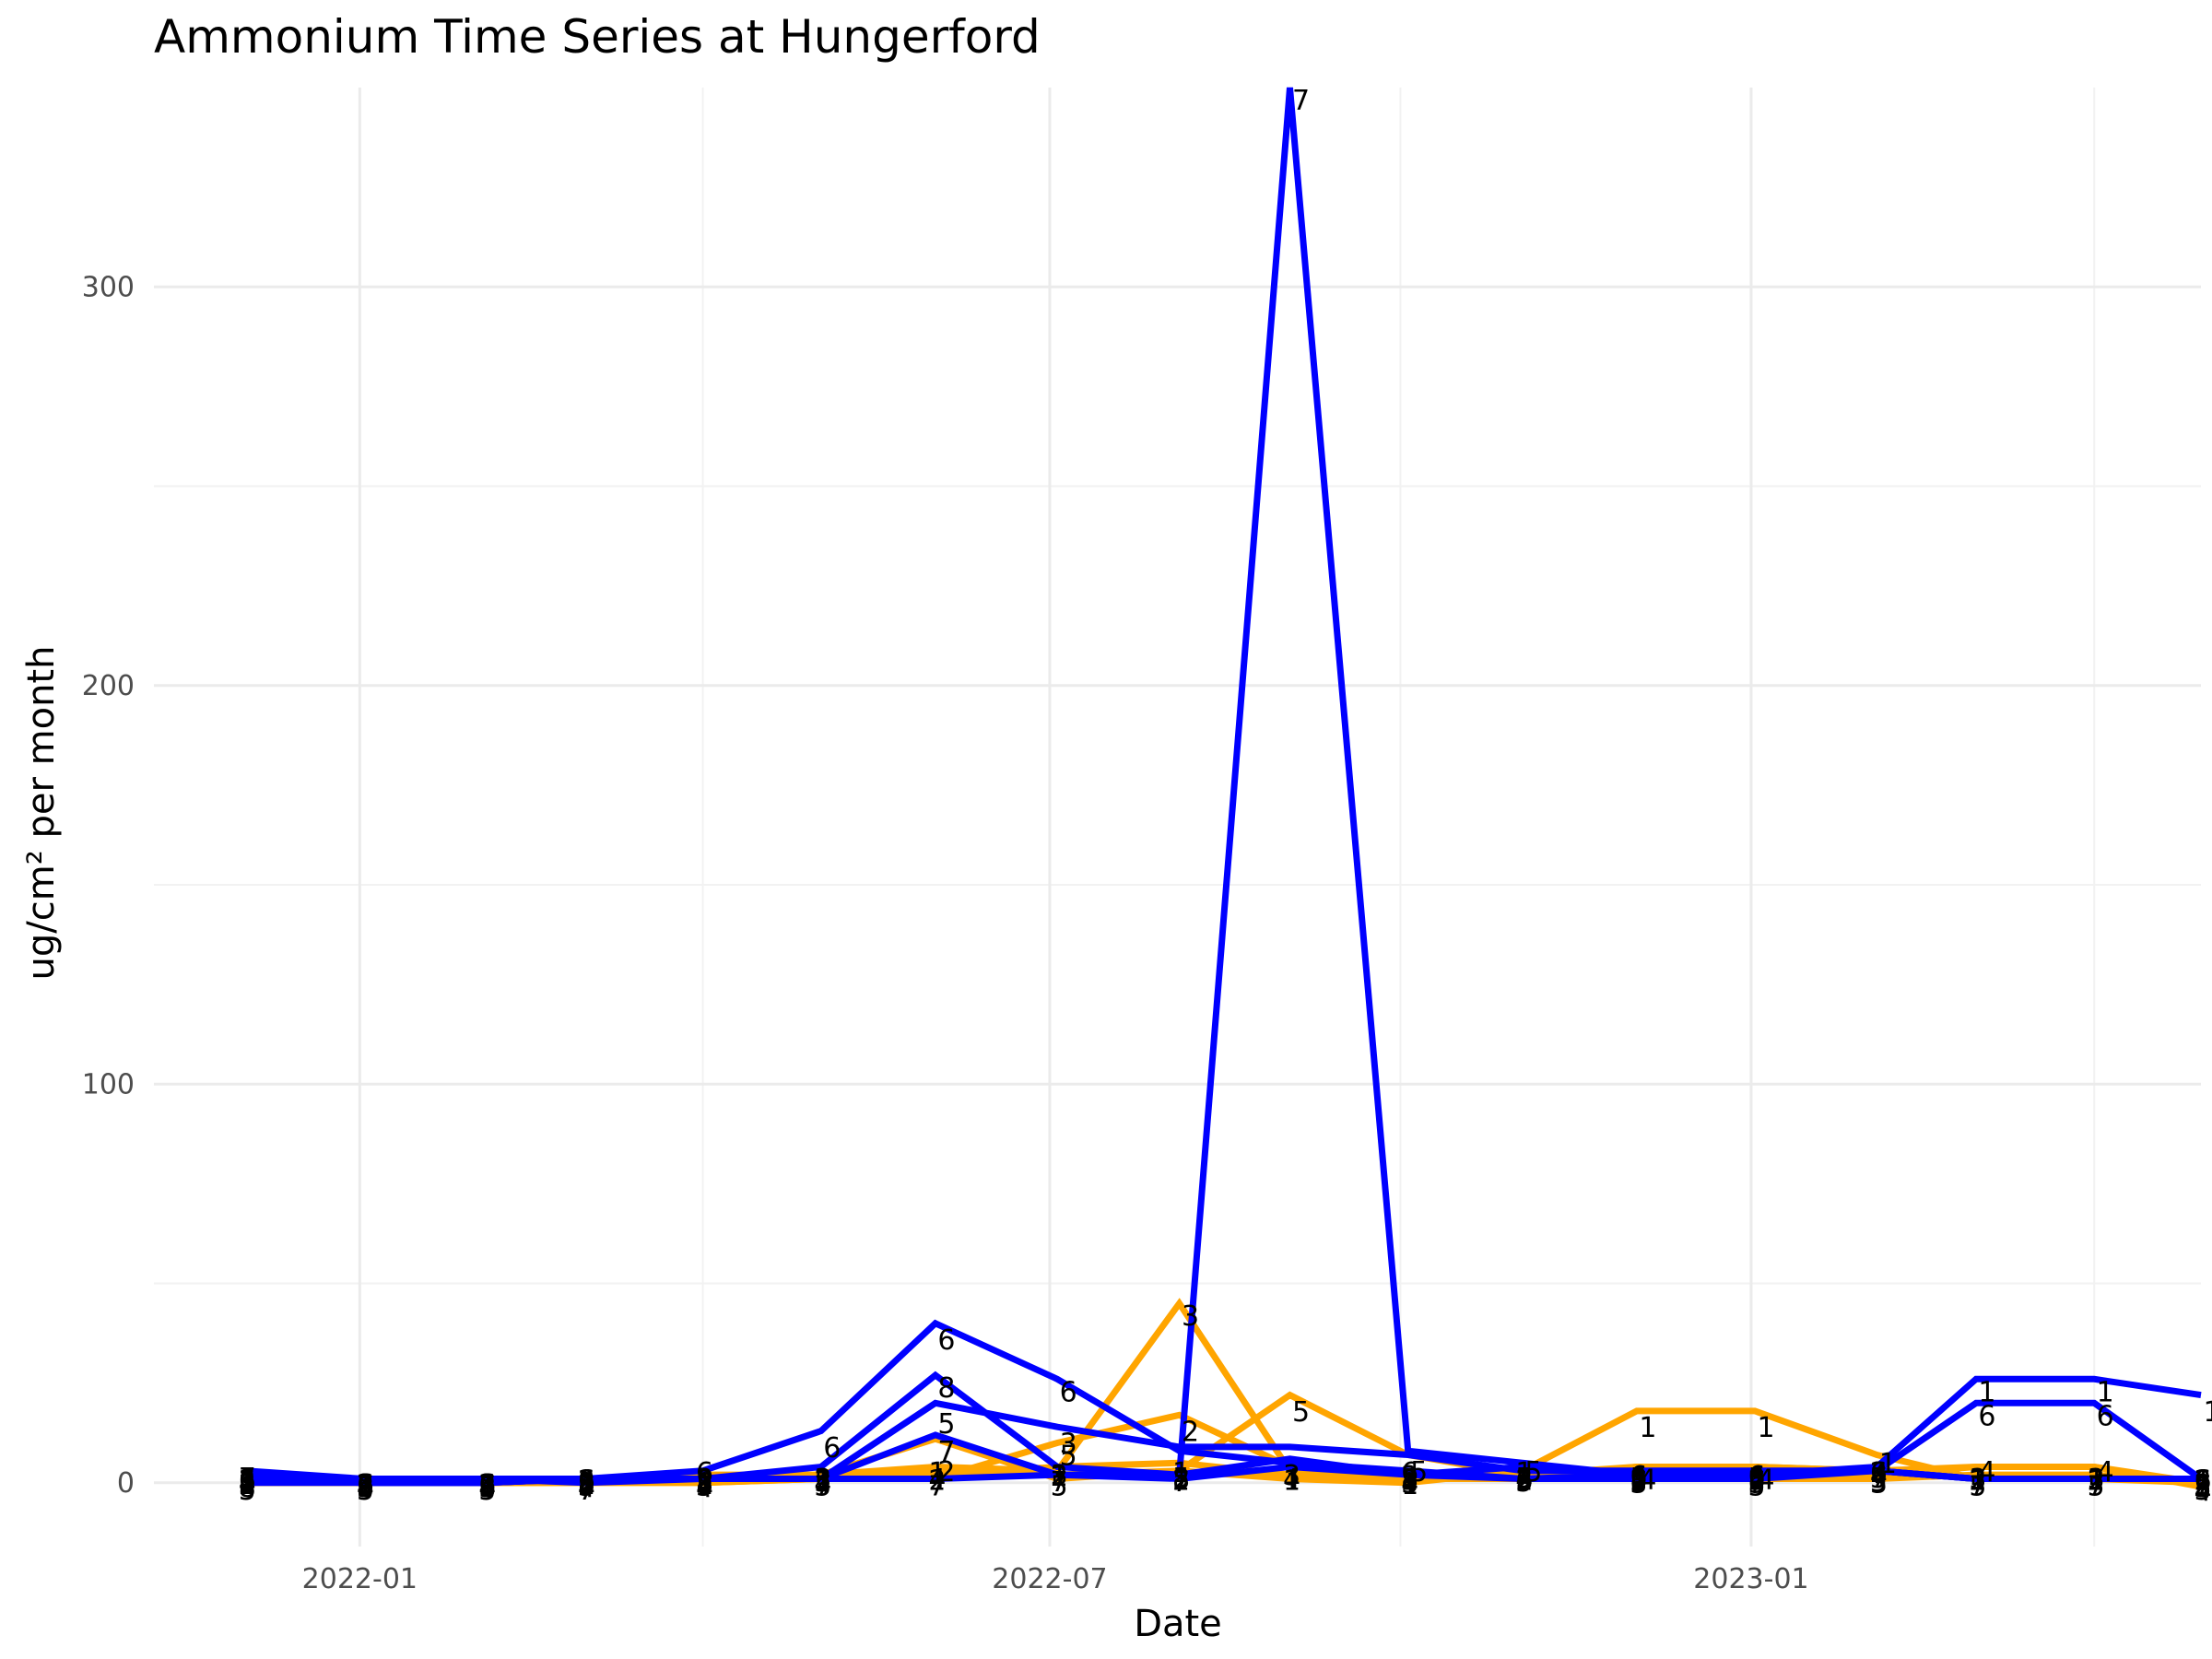 Image resolution: width=2212 pixels, height=1659 pixels. Describe the element at coordinates (1190, 1433) in the screenshot. I see `data-label: 2` at that location.